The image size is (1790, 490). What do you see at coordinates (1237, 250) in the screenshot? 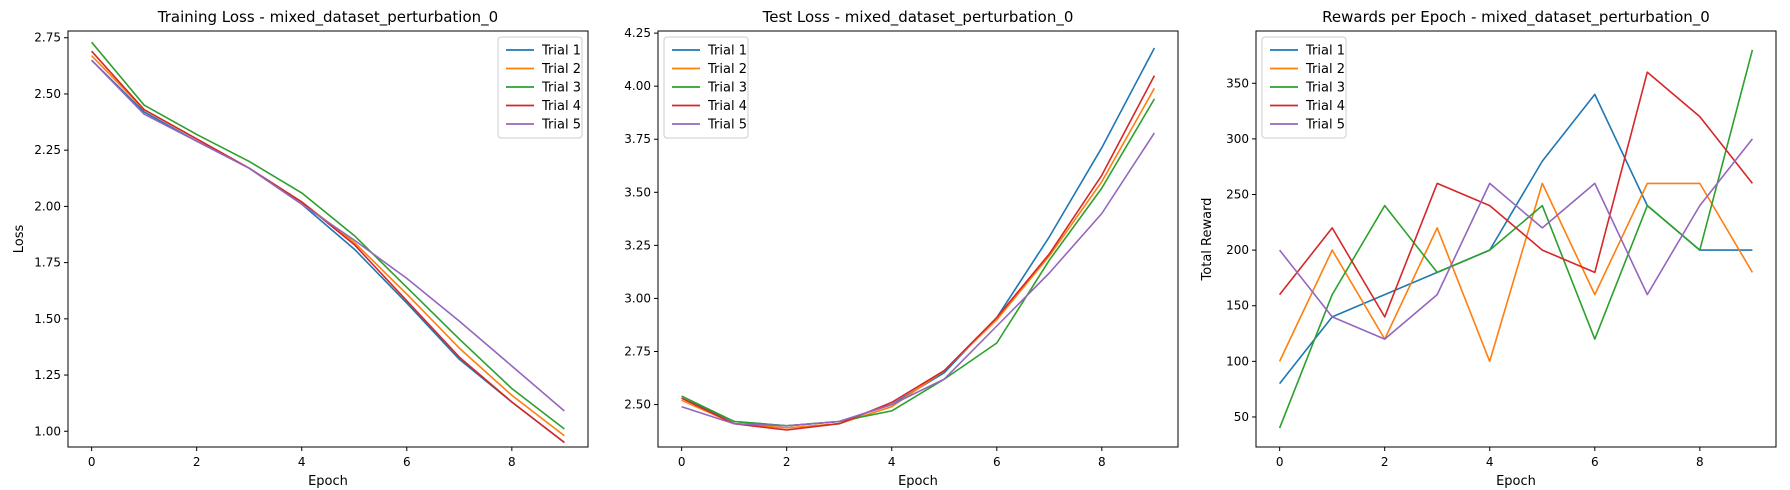
I see `y-tick-label: 200` at bounding box center [1237, 250].